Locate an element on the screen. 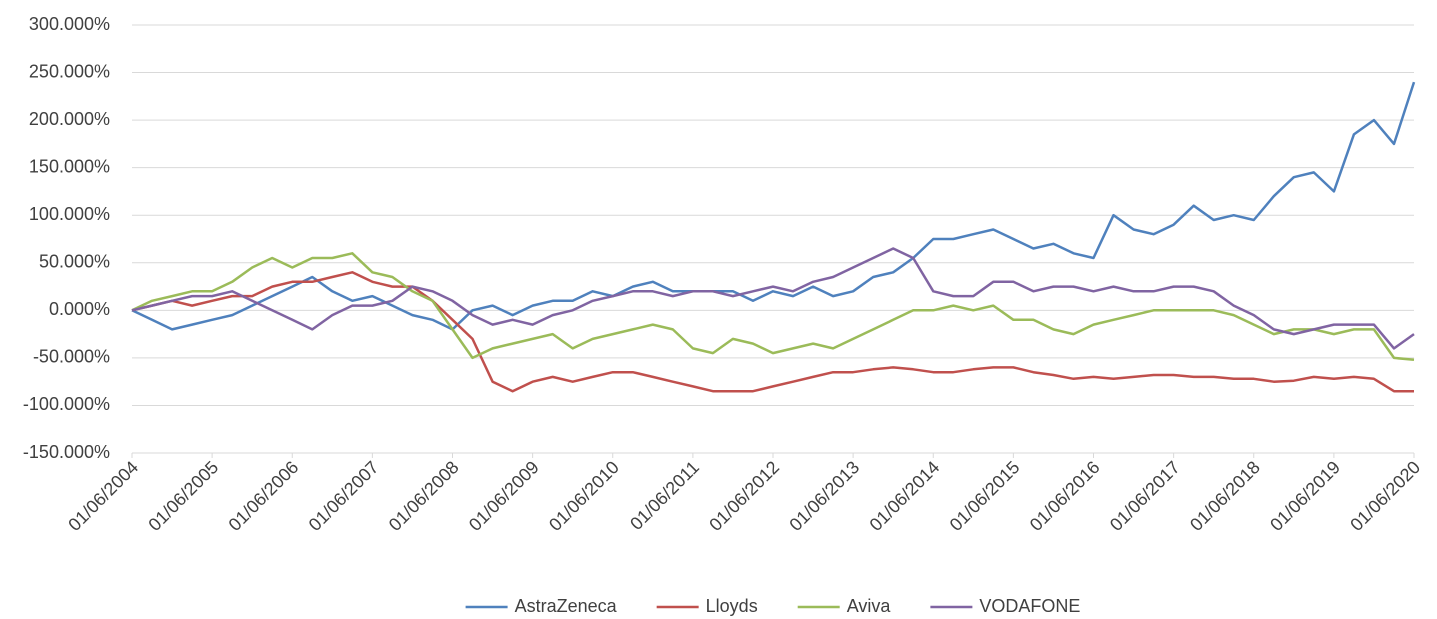 The image size is (1437, 619). x-tick-label: 01/06/2020 is located at coordinates (1385, 496).